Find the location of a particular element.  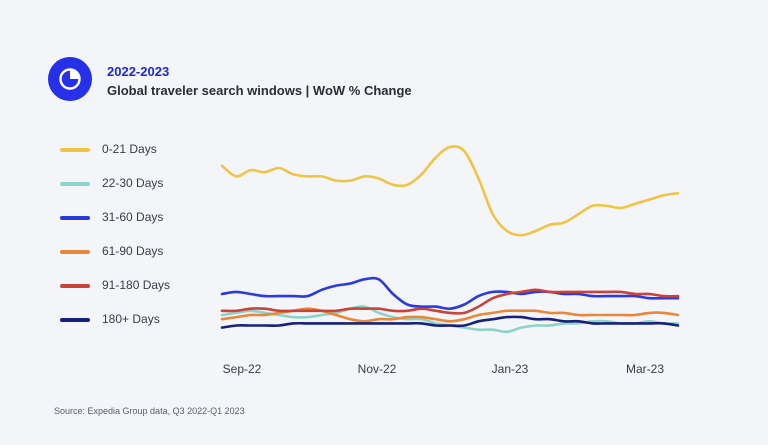

report-logo is located at coordinates (70, 79).